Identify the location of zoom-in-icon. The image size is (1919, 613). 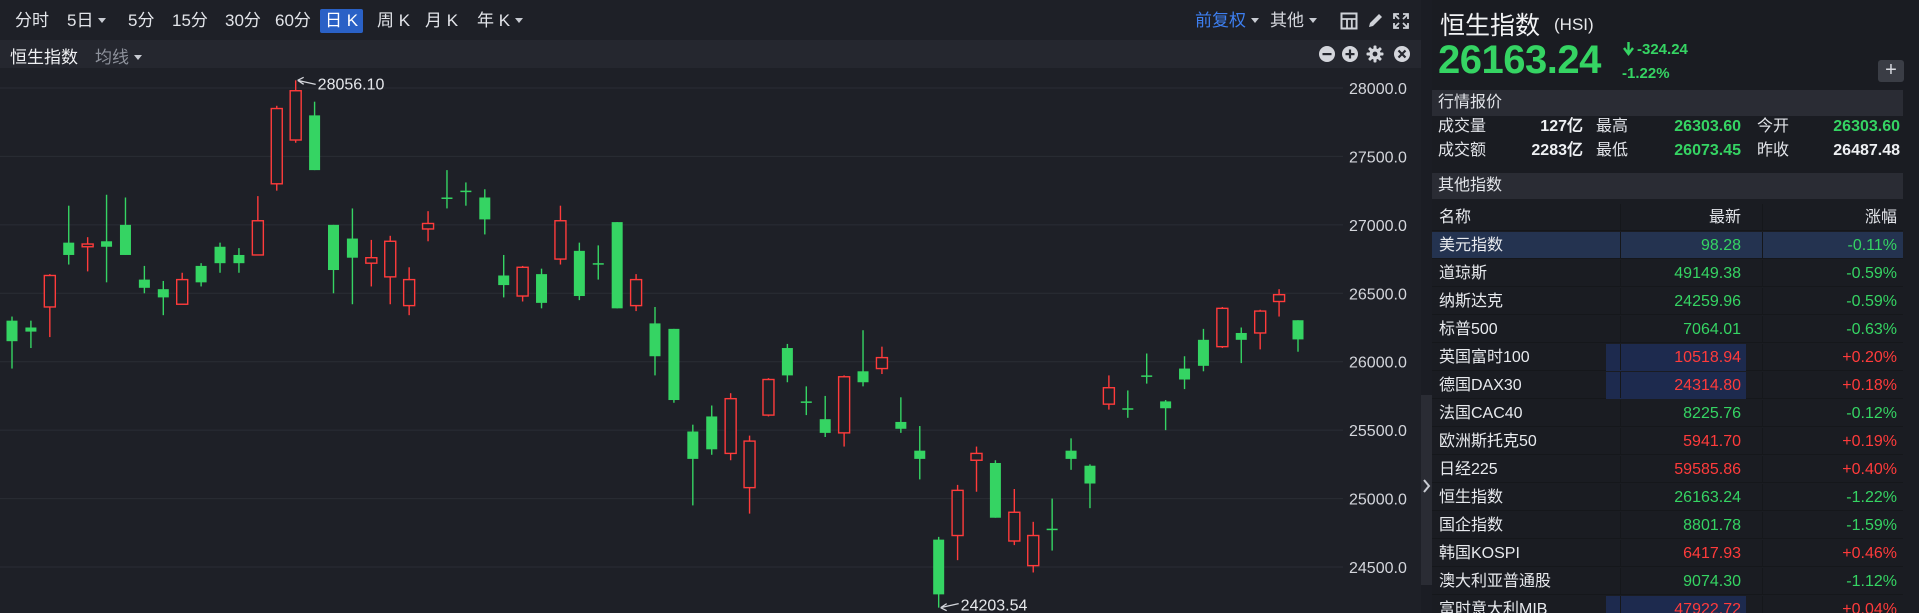
(1350, 54).